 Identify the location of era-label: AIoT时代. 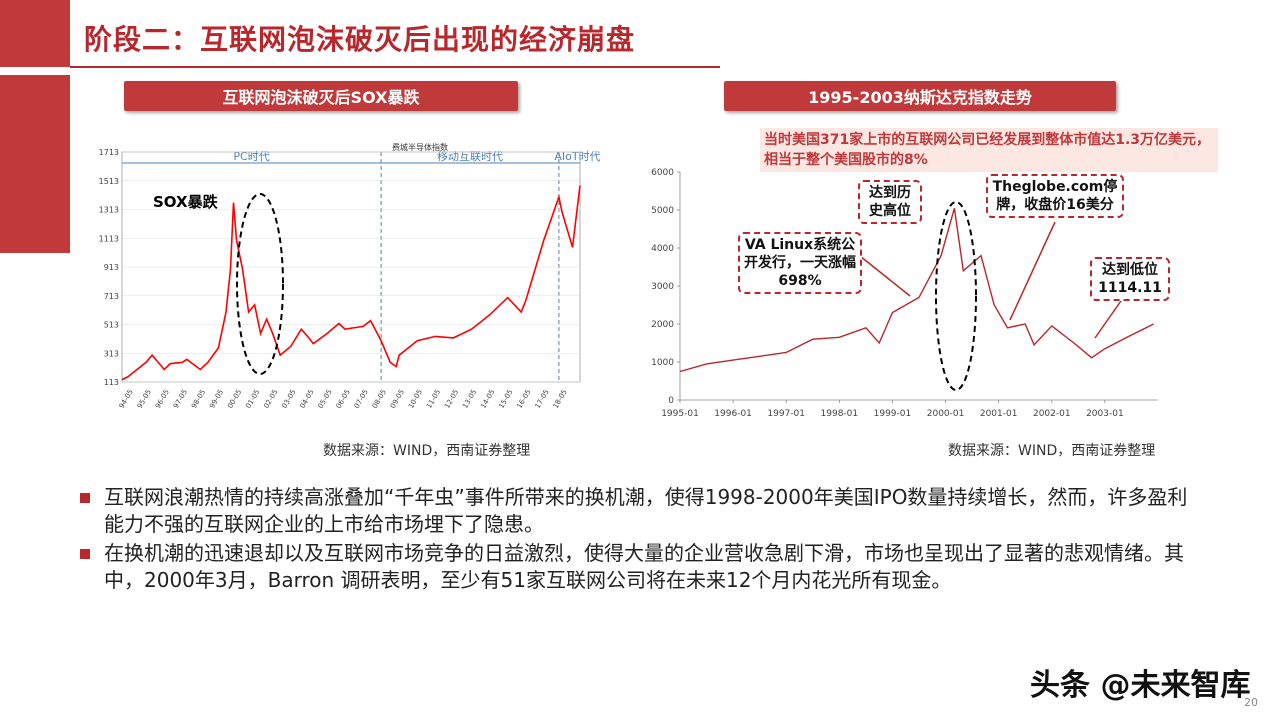
(577, 156).